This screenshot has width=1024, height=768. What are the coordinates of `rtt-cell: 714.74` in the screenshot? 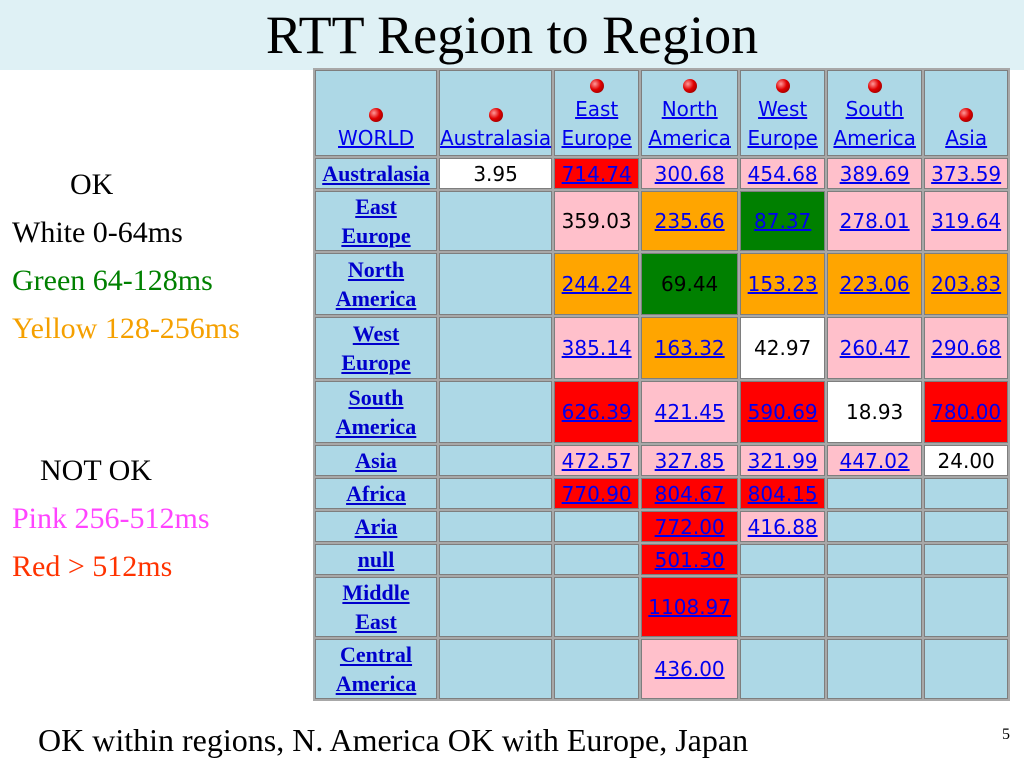 It's located at (597, 173).